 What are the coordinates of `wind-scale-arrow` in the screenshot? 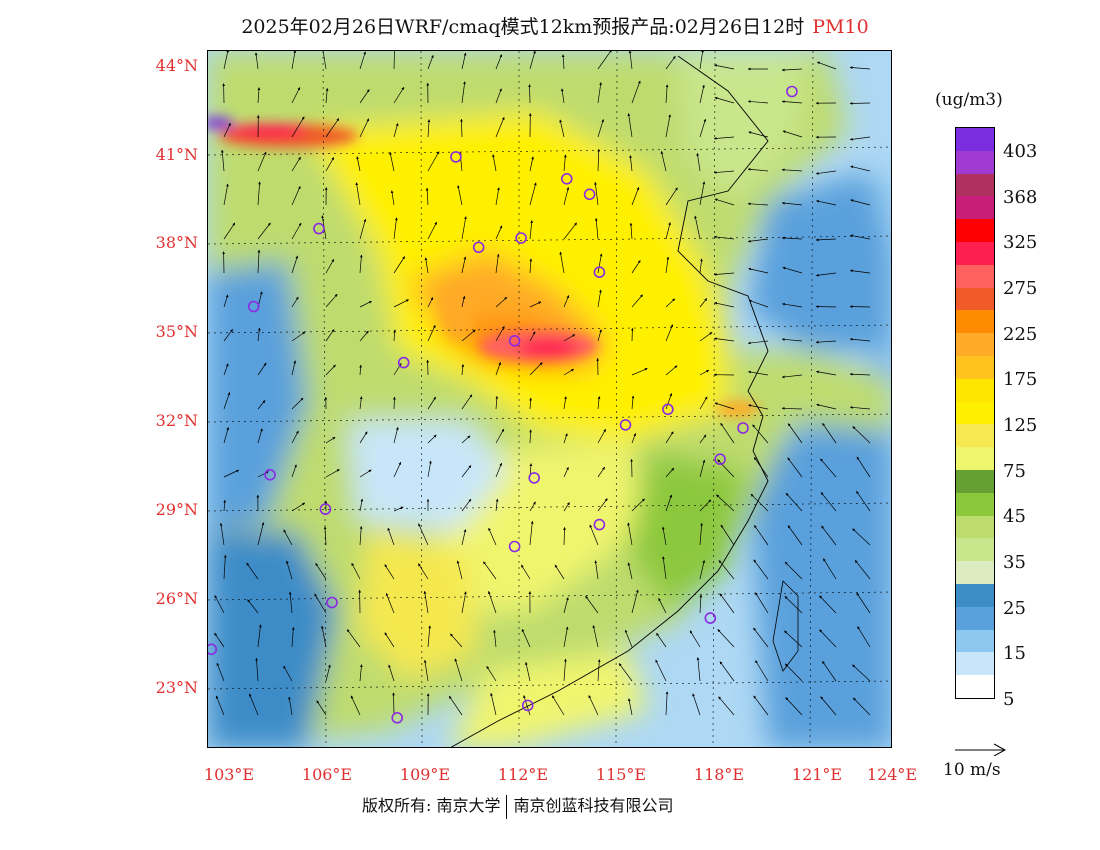 It's located at (981, 749).